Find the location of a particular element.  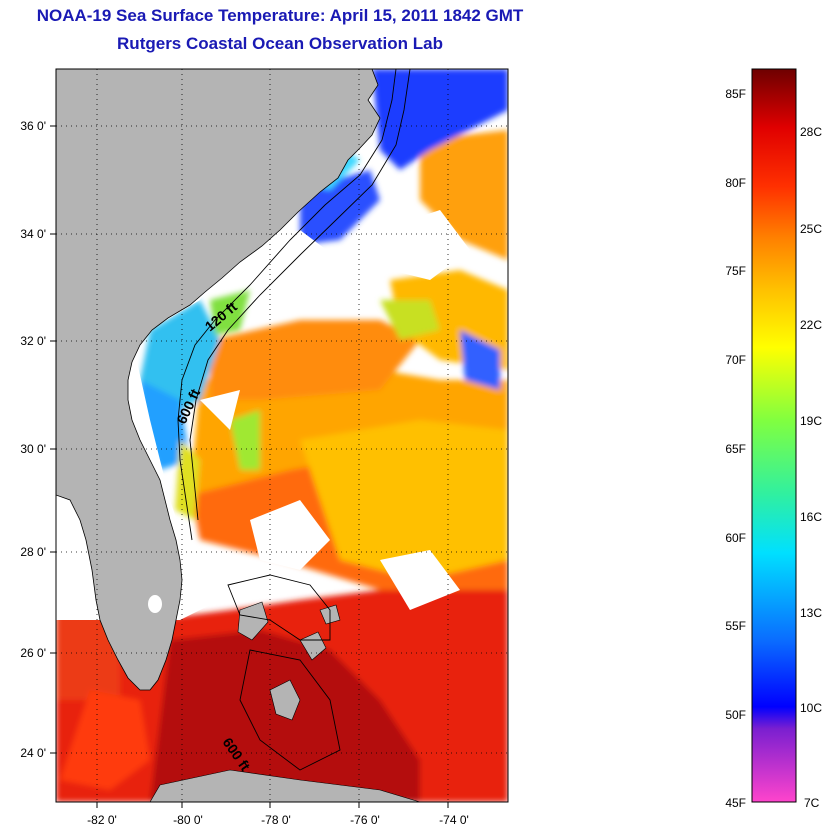

cb-f-75: 75F is located at coordinates (735, 271).